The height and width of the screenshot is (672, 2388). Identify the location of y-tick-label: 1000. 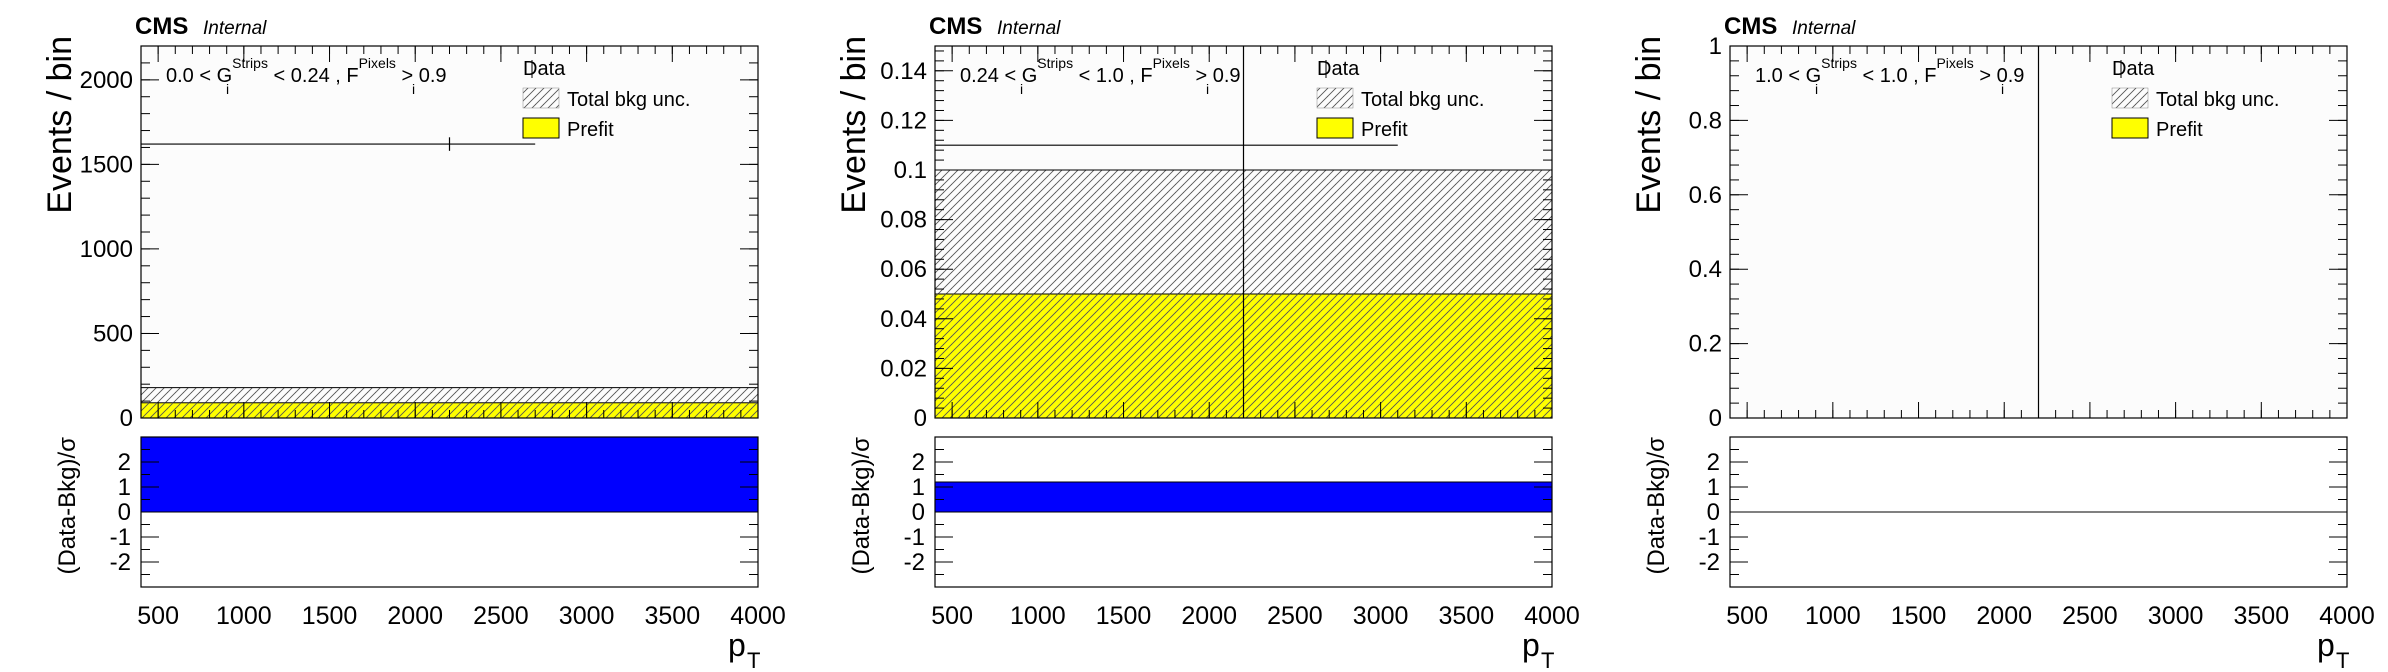
(106, 249).